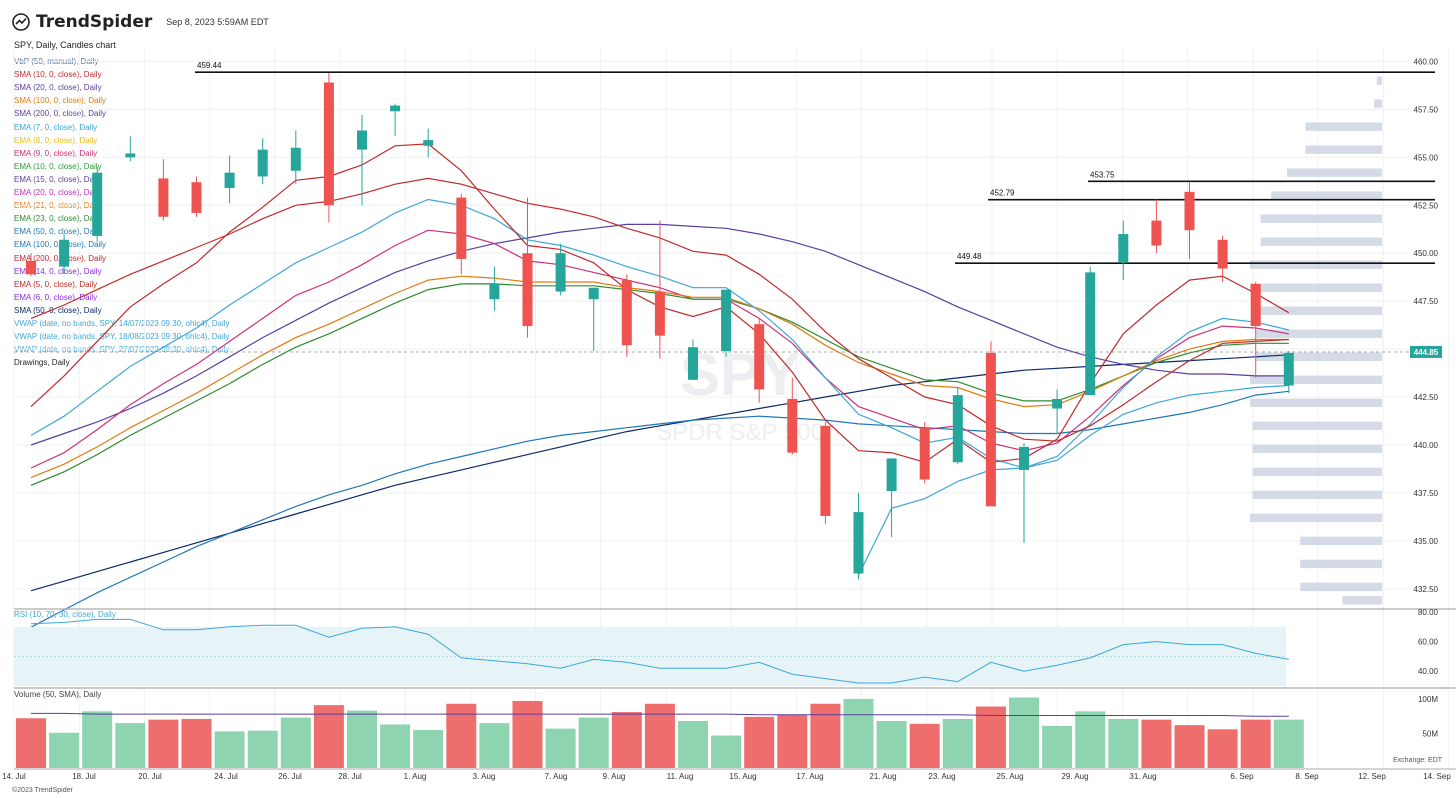  I want to click on x-tick-label: 25. Aug, so click(1009, 776).